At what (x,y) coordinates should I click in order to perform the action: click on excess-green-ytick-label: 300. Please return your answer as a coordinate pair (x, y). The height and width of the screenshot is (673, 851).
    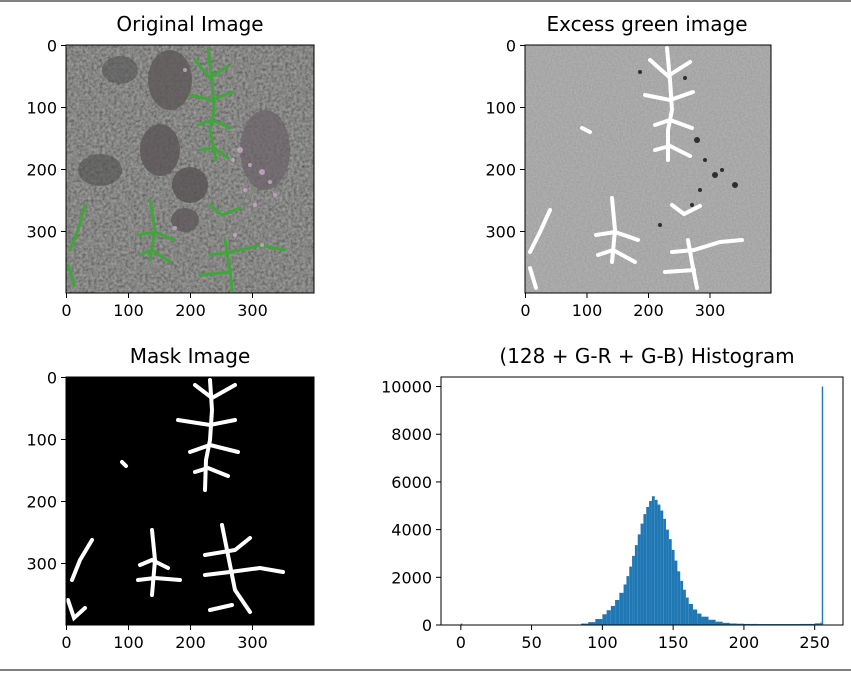
    Looking at the image, I should click on (500, 232).